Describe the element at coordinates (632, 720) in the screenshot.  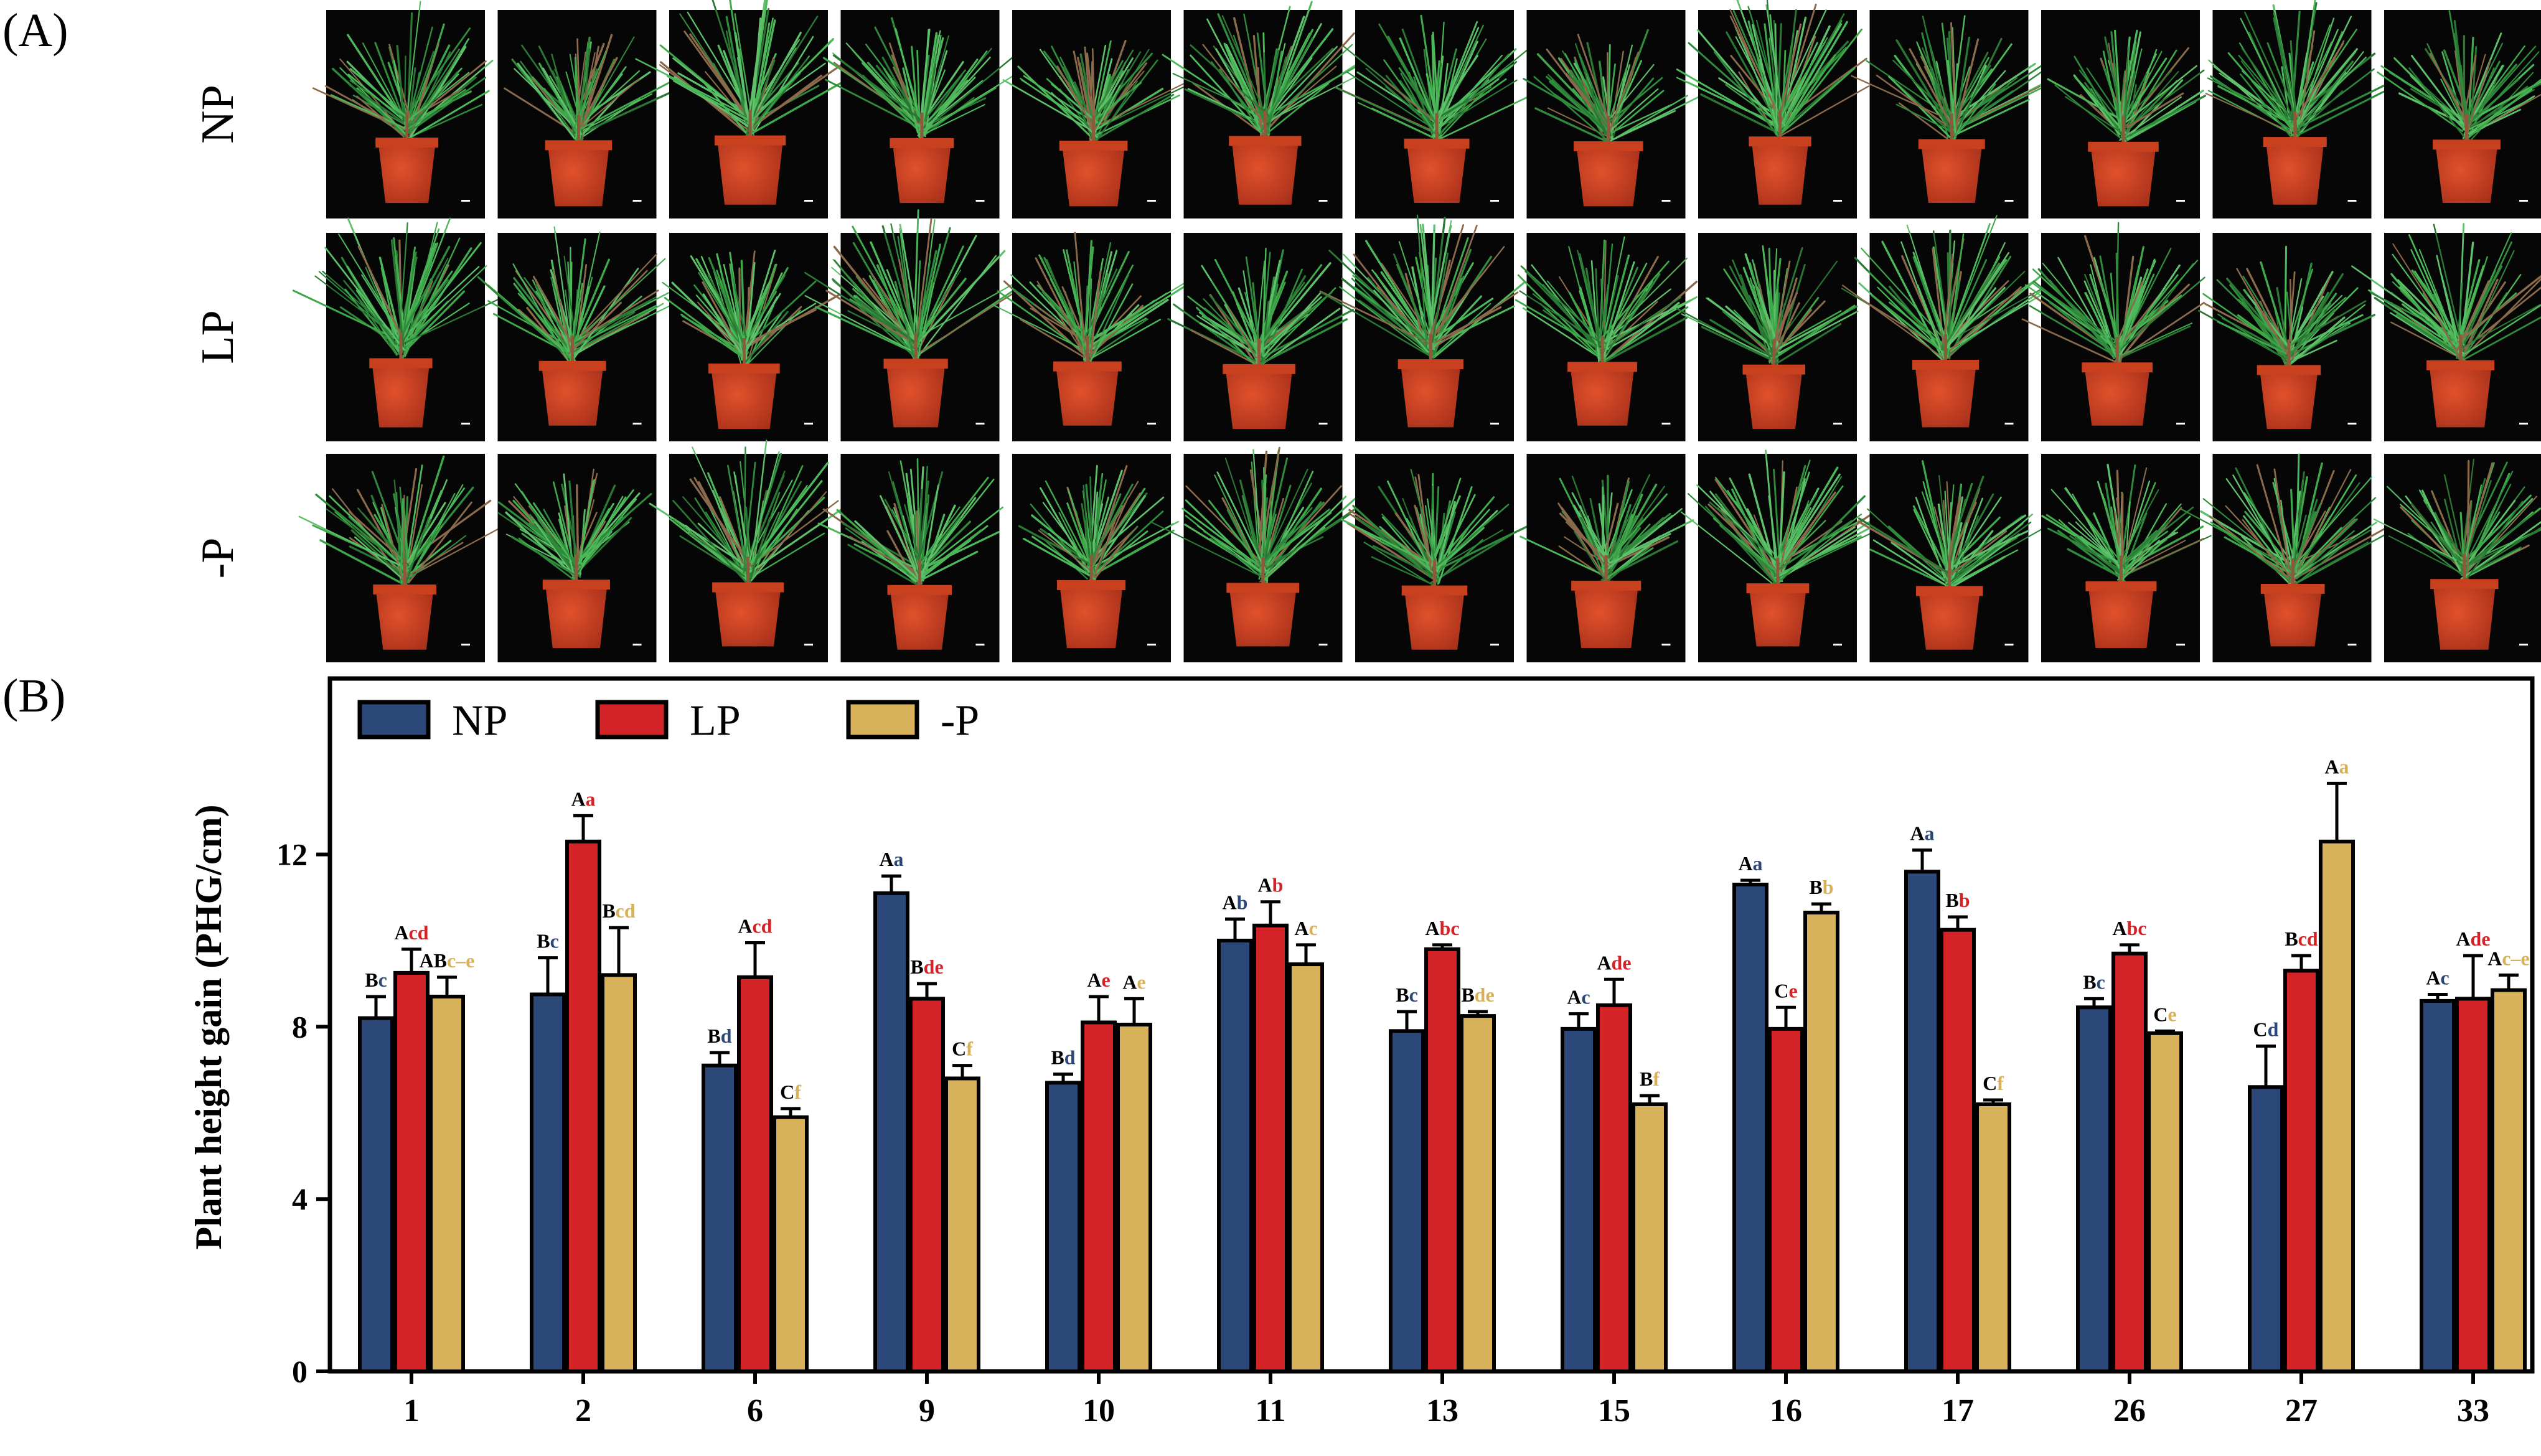
I see `legend-swatch-LP` at that location.